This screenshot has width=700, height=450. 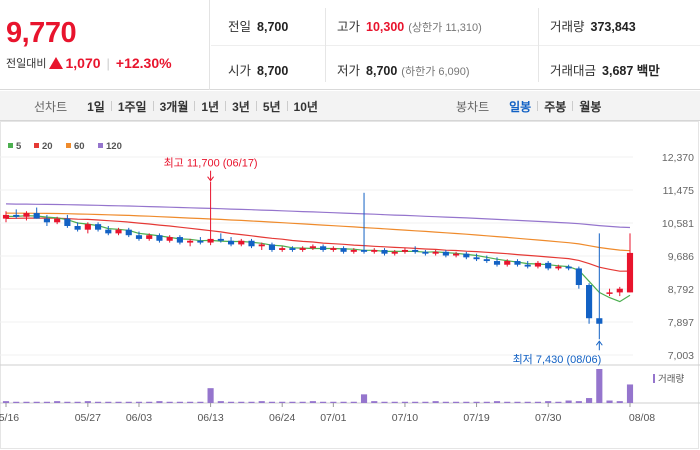 I want to click on legend-label: 5, so click(x=19, y=146).